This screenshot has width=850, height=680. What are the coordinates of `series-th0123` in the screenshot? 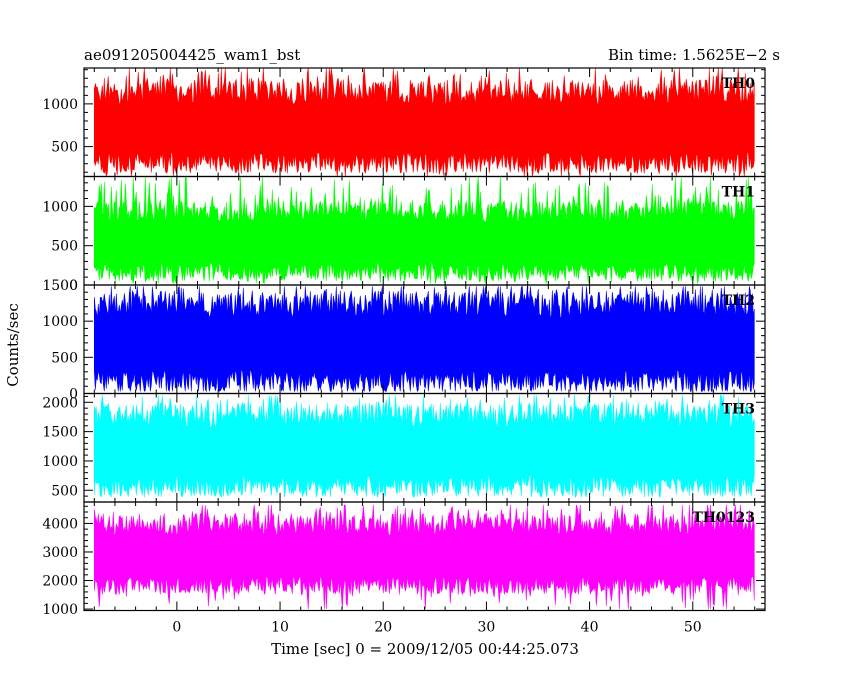 It's located at (424, 557).